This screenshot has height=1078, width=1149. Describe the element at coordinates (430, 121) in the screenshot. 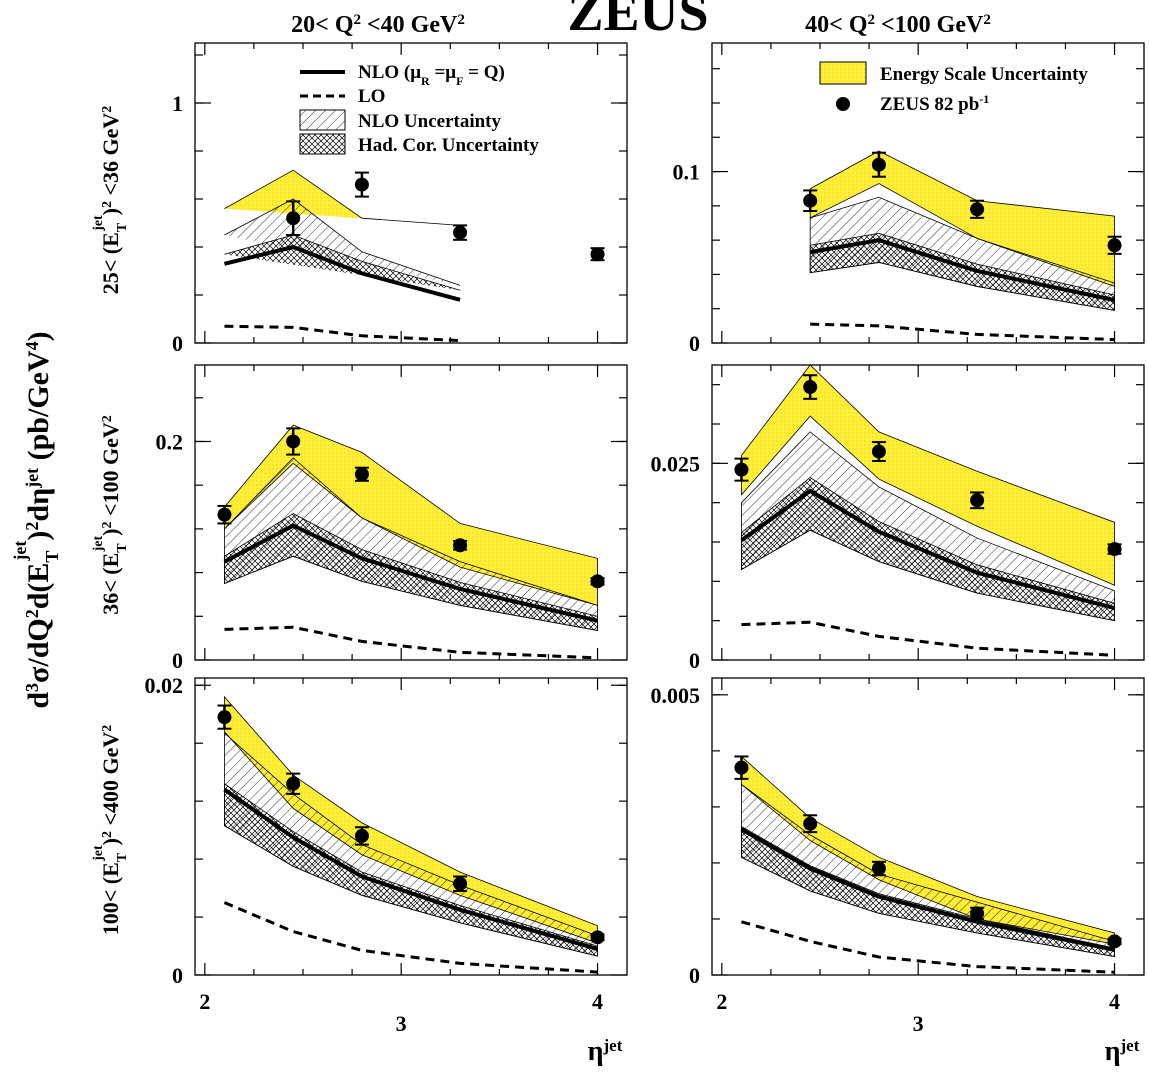

I see `legend-nlo-unc-label: NLO Uncertainty` at that location.